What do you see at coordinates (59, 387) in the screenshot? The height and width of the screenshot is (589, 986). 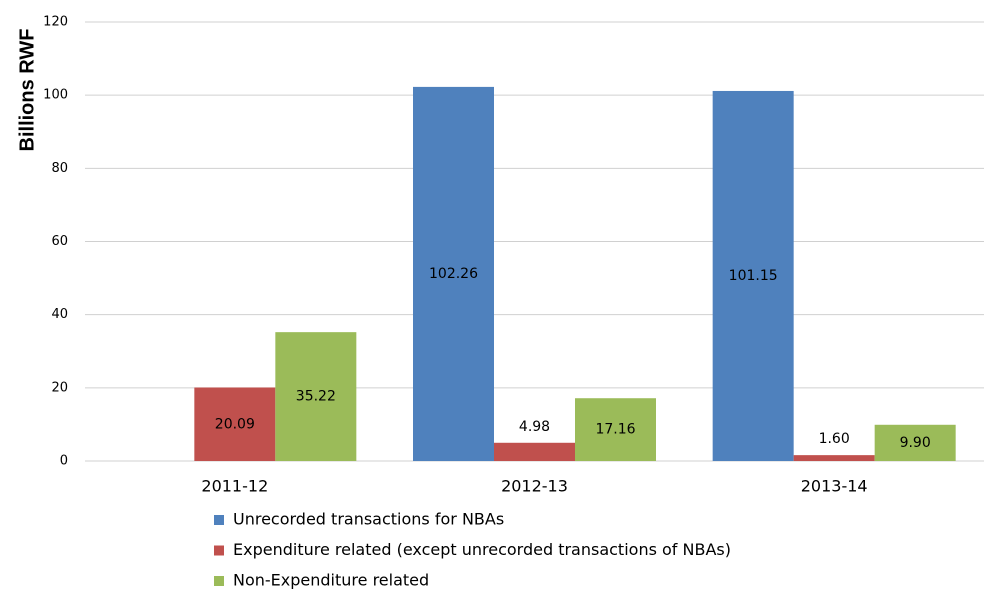 I see `y-tick-label: 20` at bounding box center [59, 387].